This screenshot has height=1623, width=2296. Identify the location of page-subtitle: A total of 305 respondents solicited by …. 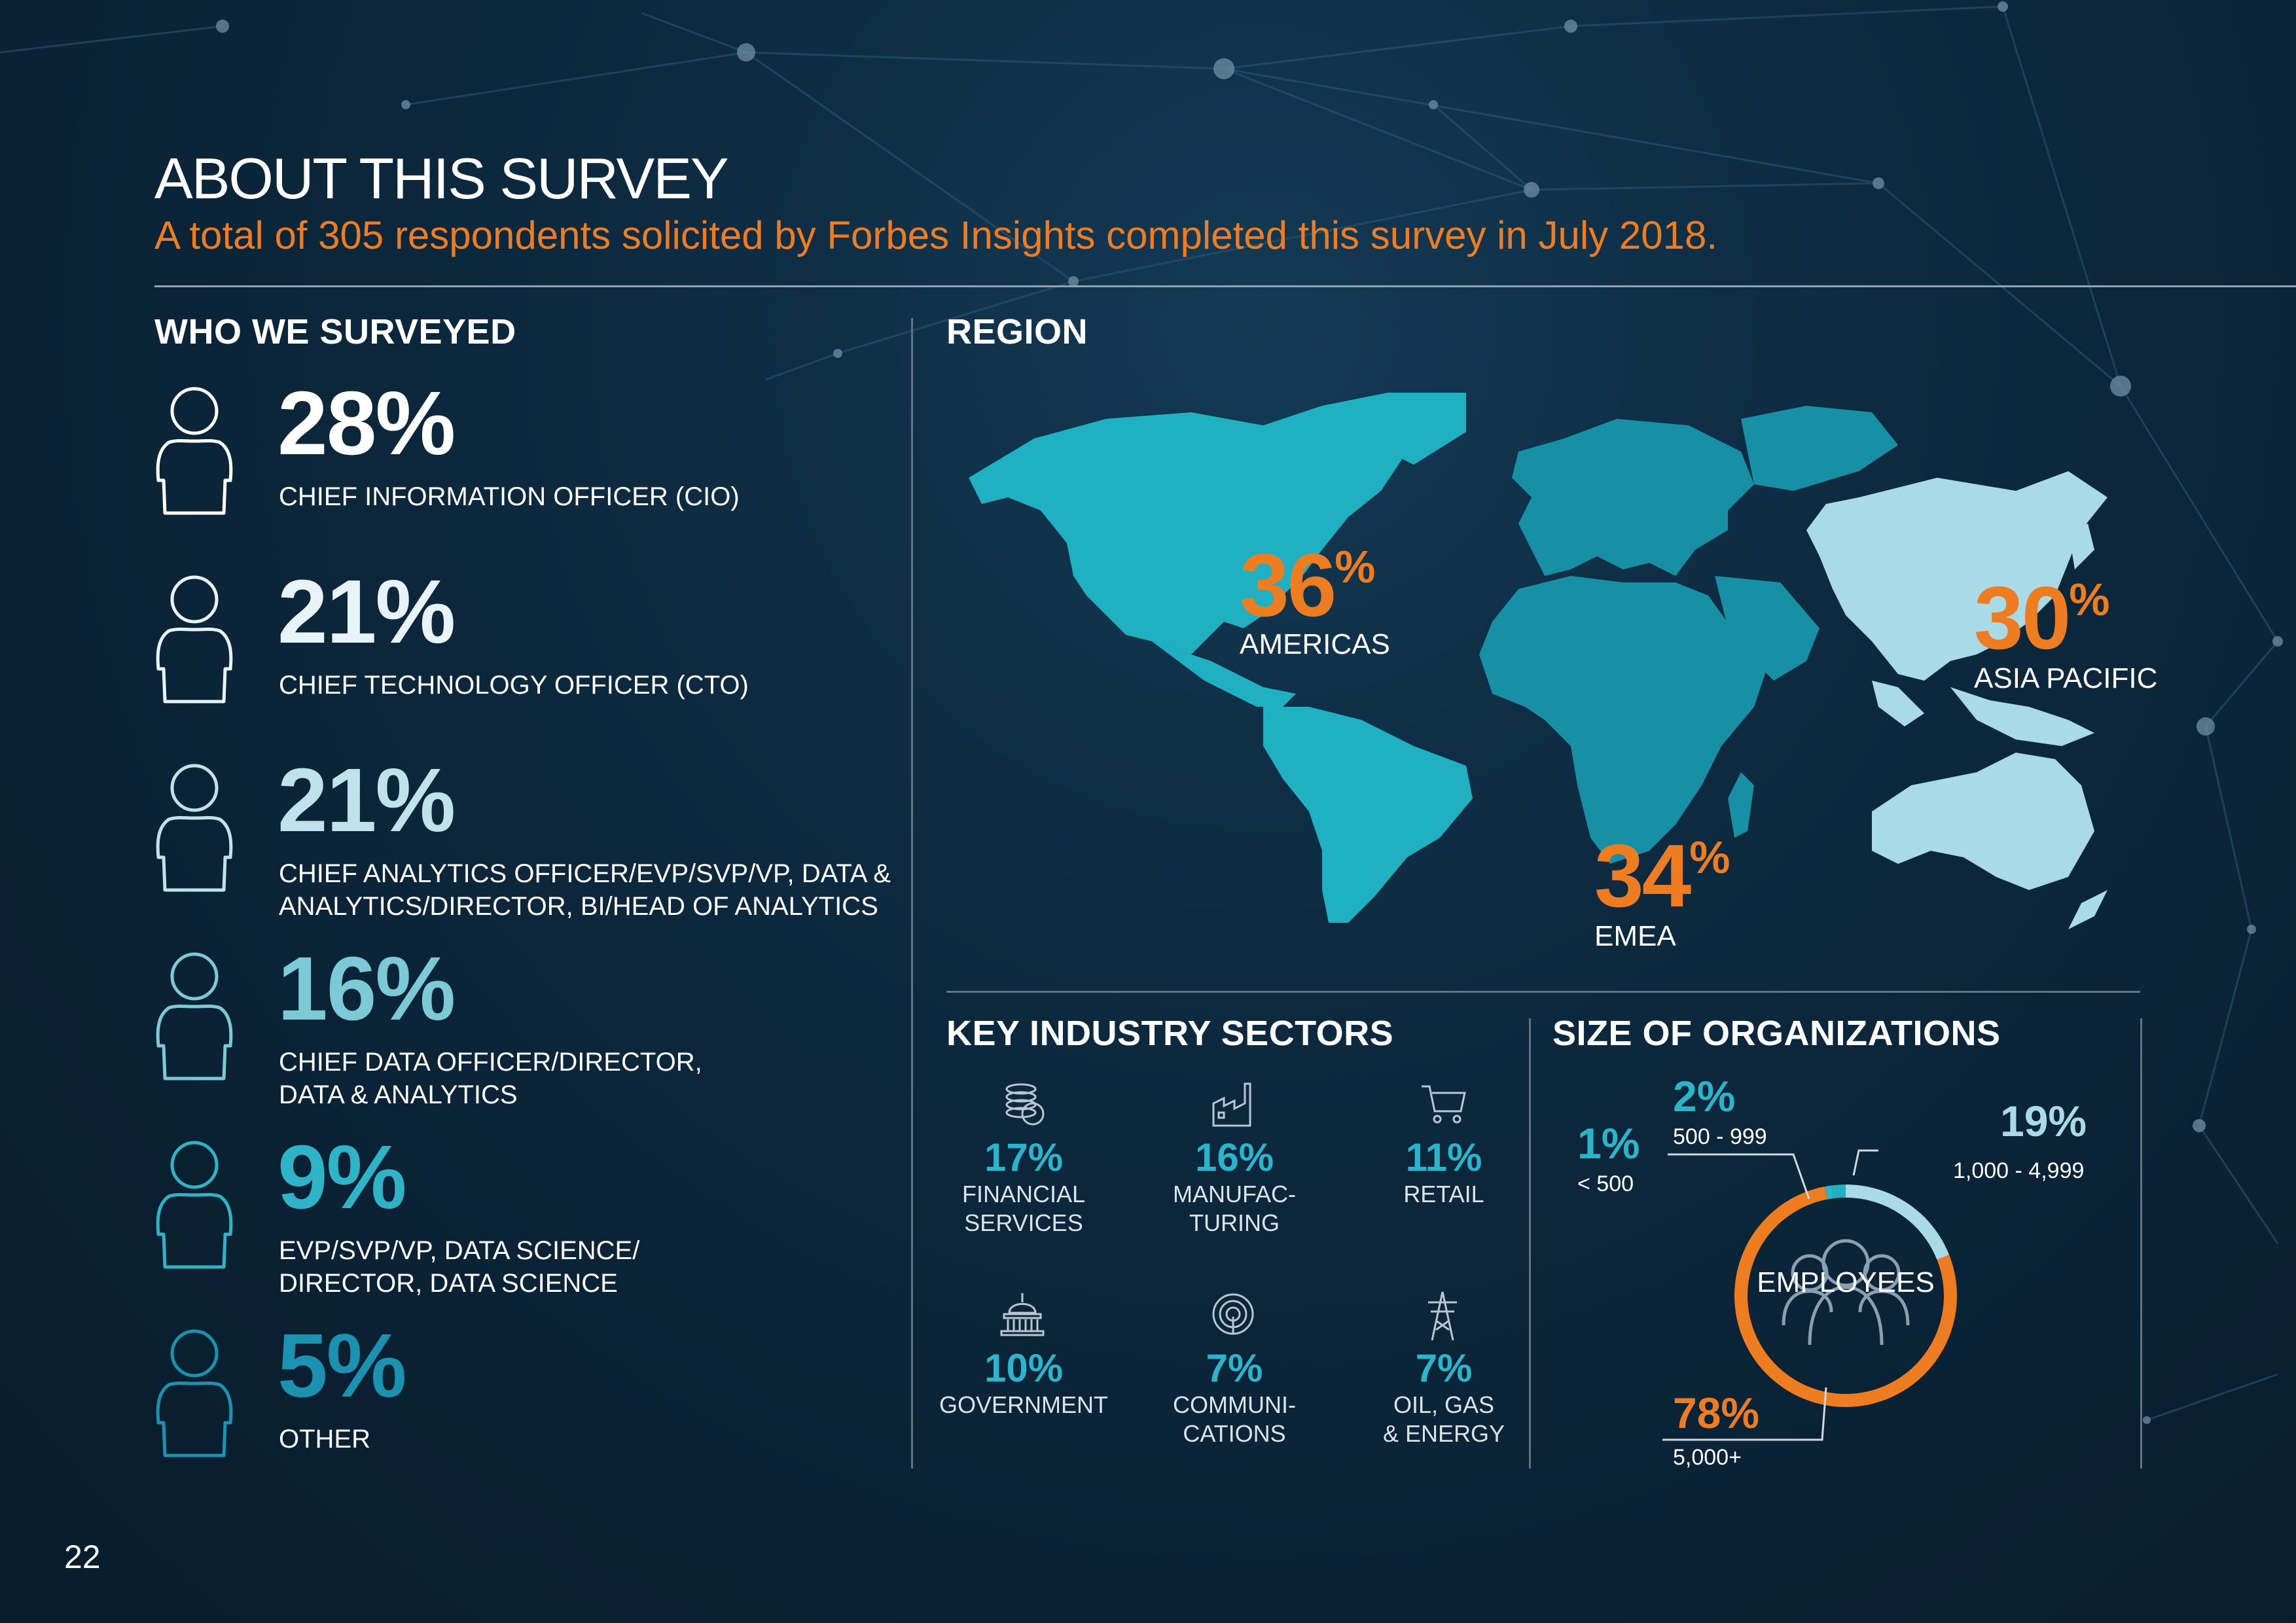
(935, 235).